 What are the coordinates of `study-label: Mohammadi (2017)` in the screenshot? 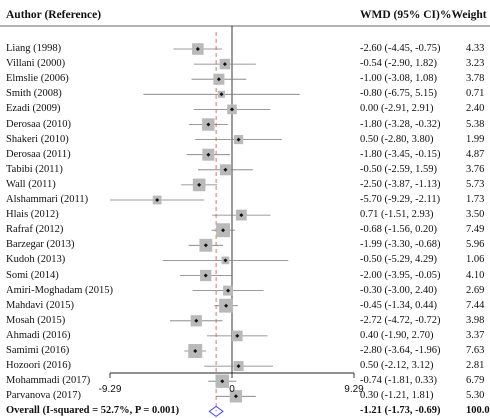 It's located at (48, 381).